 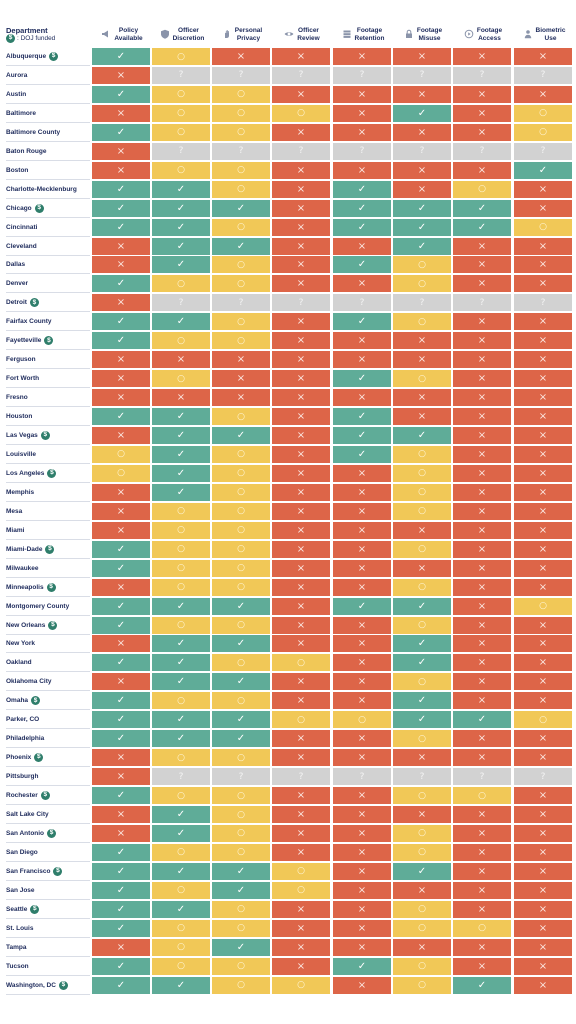 I want to click on column-header-label: Footage Retention, so click(x=369, y=34).